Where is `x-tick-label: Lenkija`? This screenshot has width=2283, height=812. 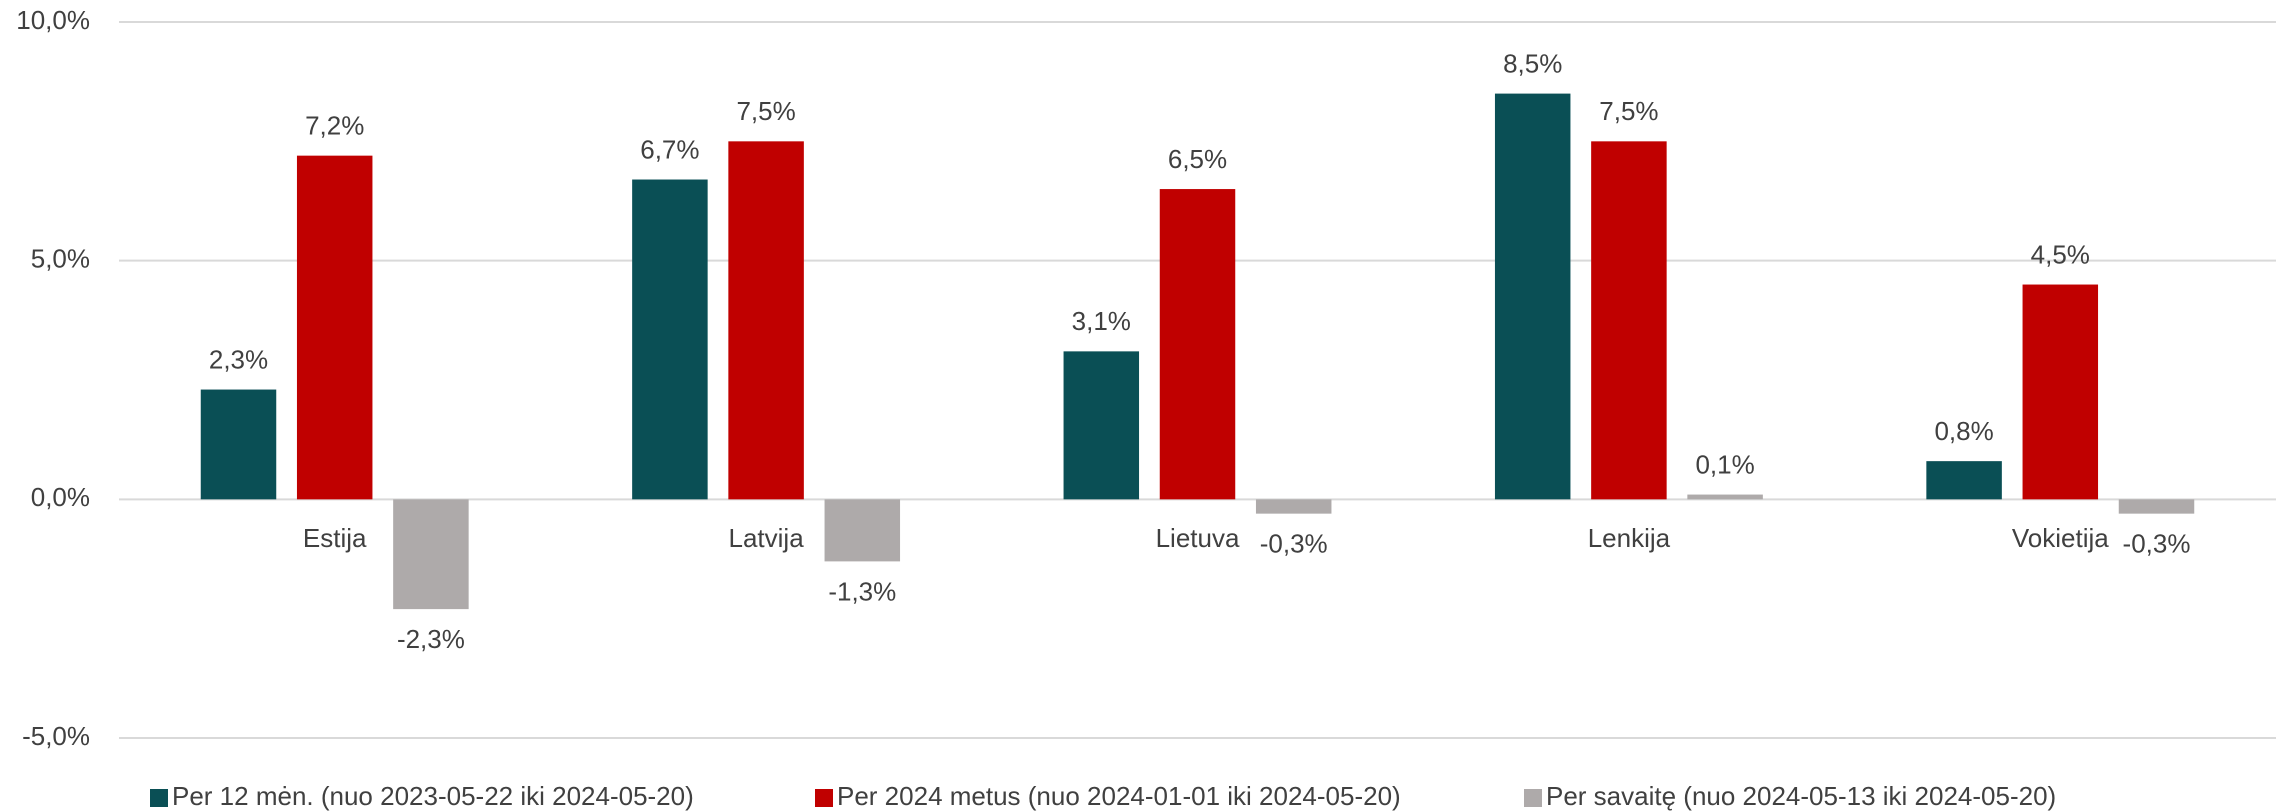
x-tick-label: Lenkija is located at coordinates (1629, 538).